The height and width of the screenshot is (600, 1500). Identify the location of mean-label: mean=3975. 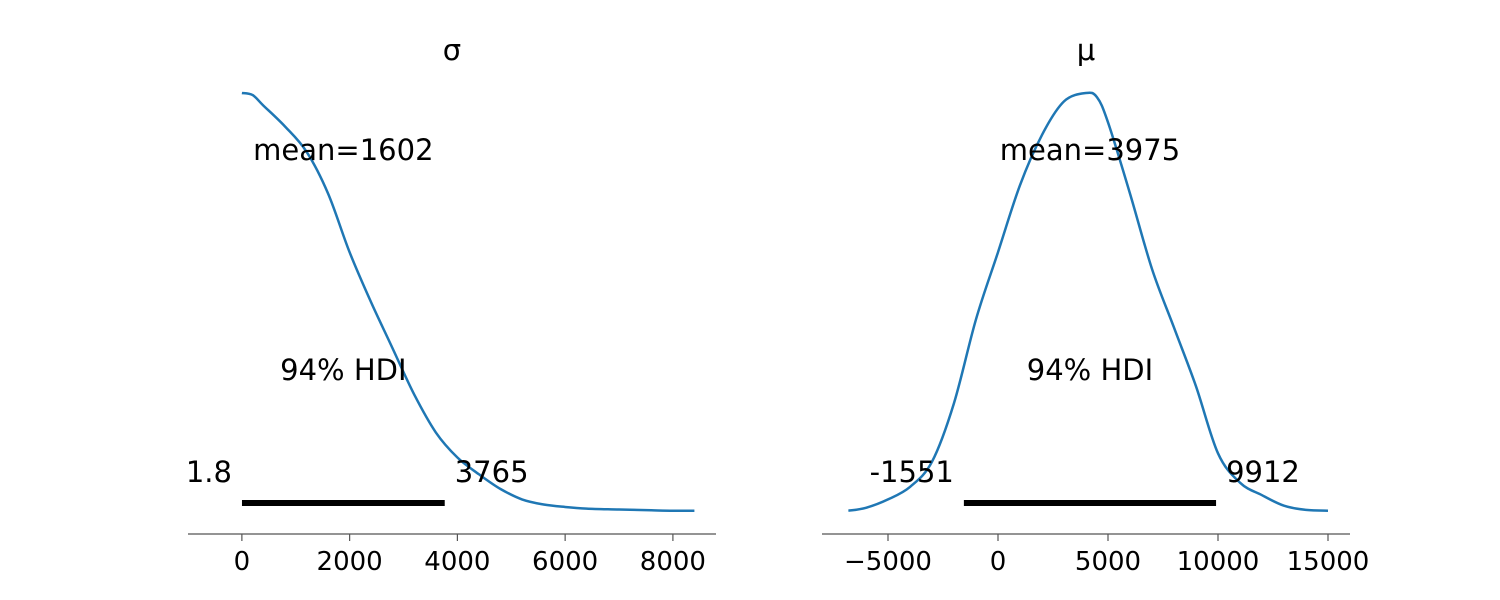
(1090, 150).